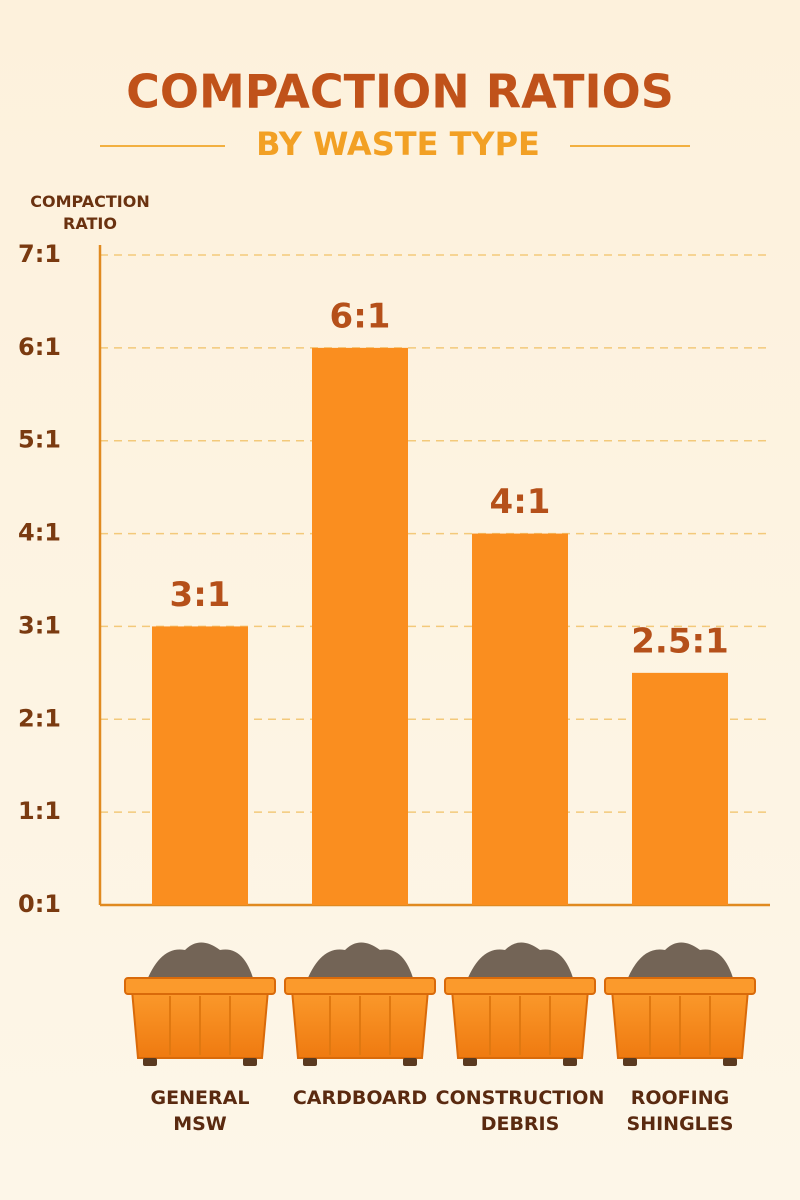 This screenshot has height=1200, width=800. I want to click on x-tick-label: GENERAL MSW, so click(200, 1111).